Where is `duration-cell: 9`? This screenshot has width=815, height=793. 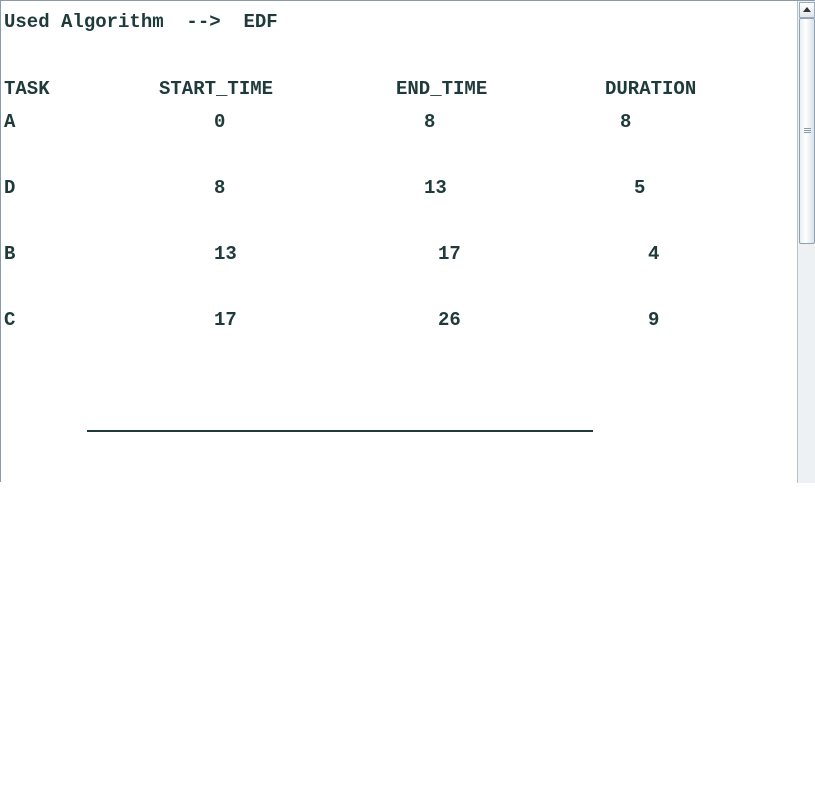
duration-cell: 9 is located at coordinates (654, 320).